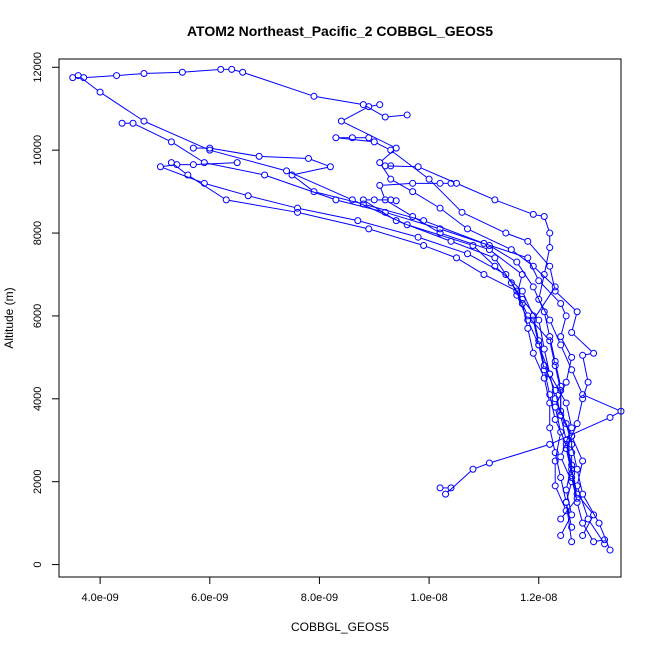  What do you see at coordinates (38, 399) in the screenshot?
I see `y-tick-label: 4000` at bounding box center [38, 399].